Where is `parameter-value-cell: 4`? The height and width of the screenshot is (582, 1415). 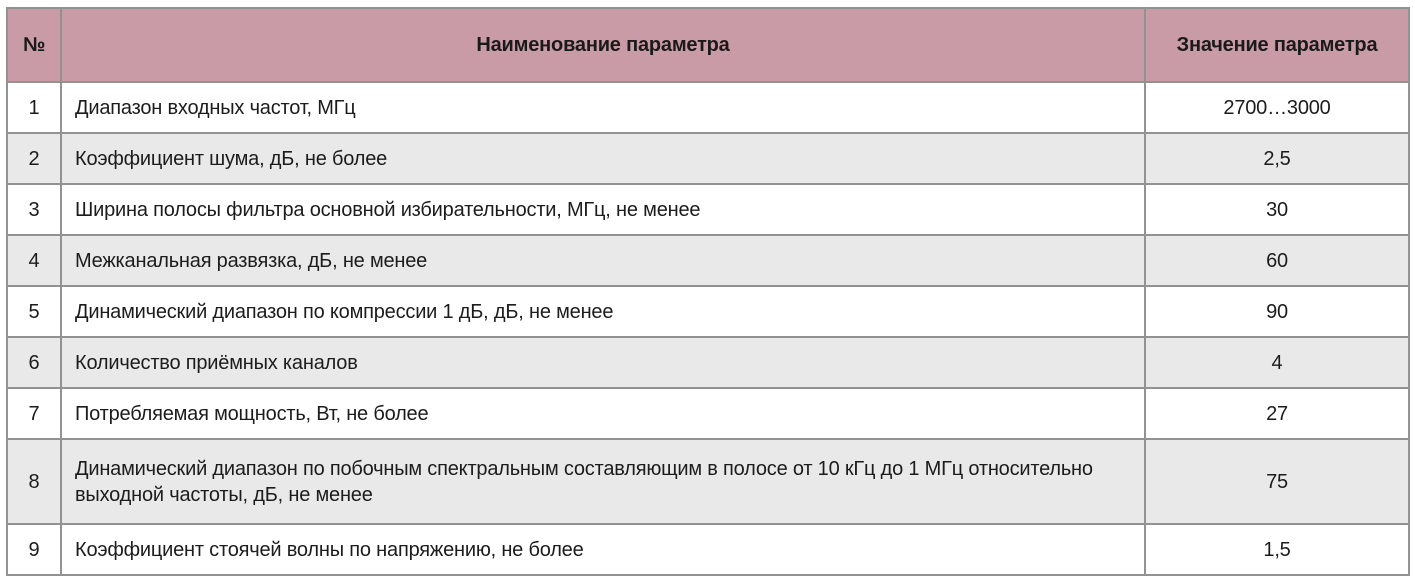
parameter-value-cell: 4 is located at coordinates (1277, 362).